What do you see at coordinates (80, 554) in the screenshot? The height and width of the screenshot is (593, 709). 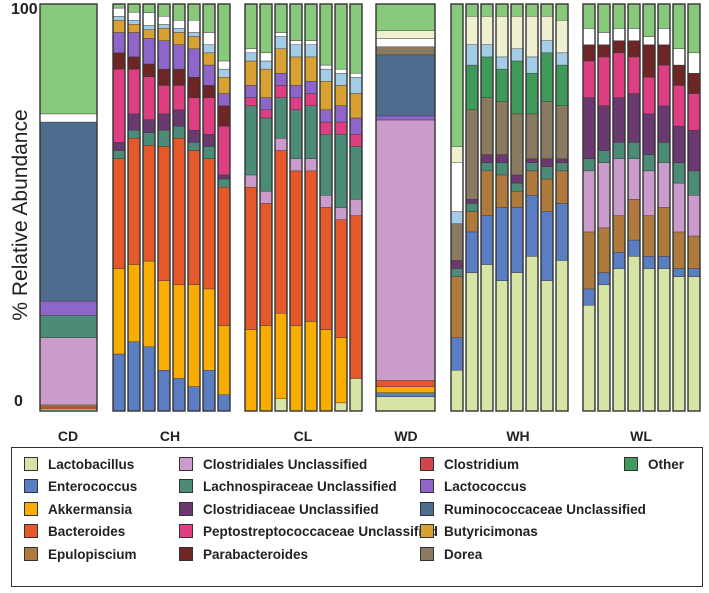 I see `legend-item-epulopiscium: Epulopiscium` at bounding box center [80, 554].